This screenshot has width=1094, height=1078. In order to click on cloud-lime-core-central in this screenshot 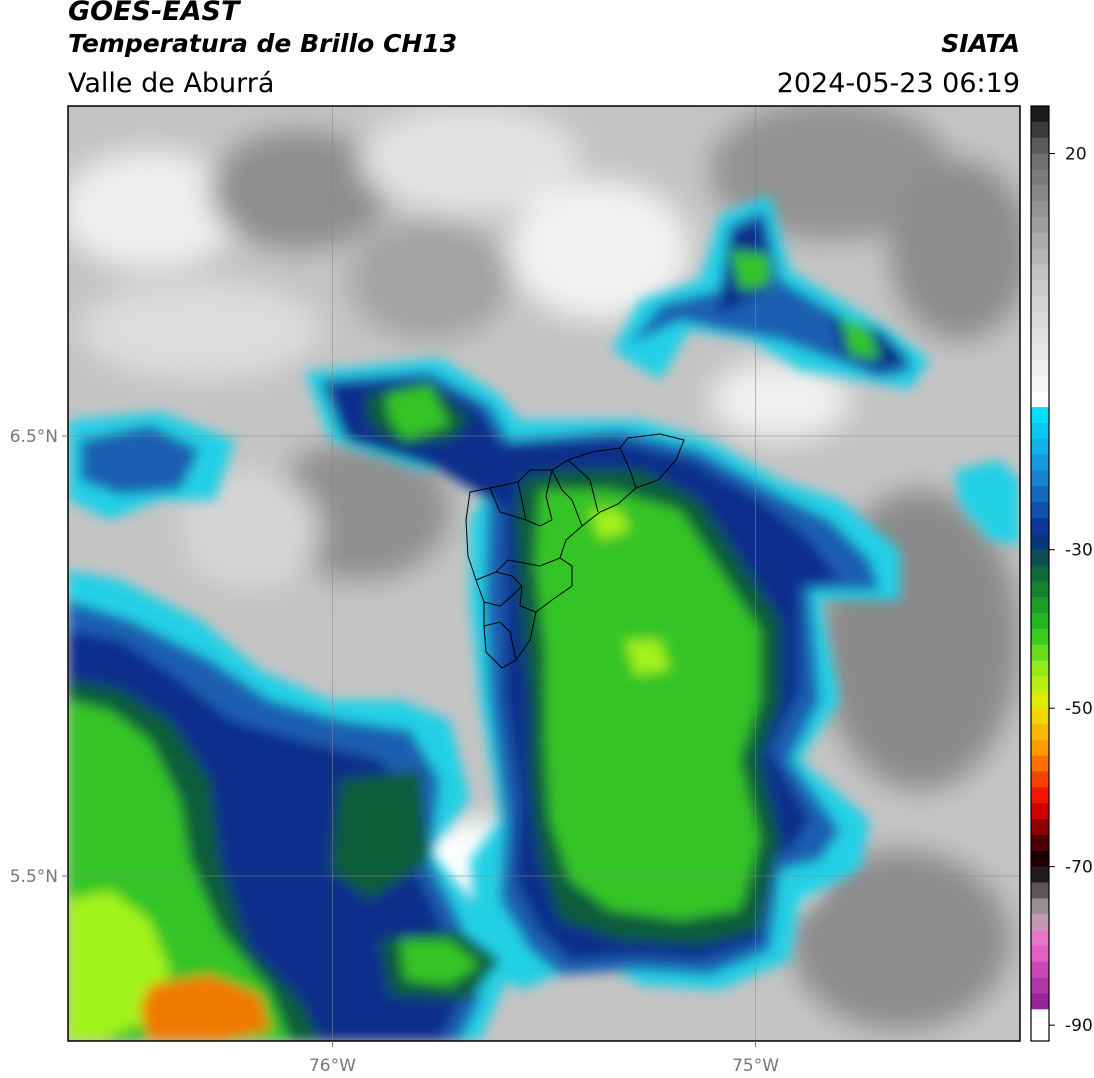, I will do `click(647, 657)`.